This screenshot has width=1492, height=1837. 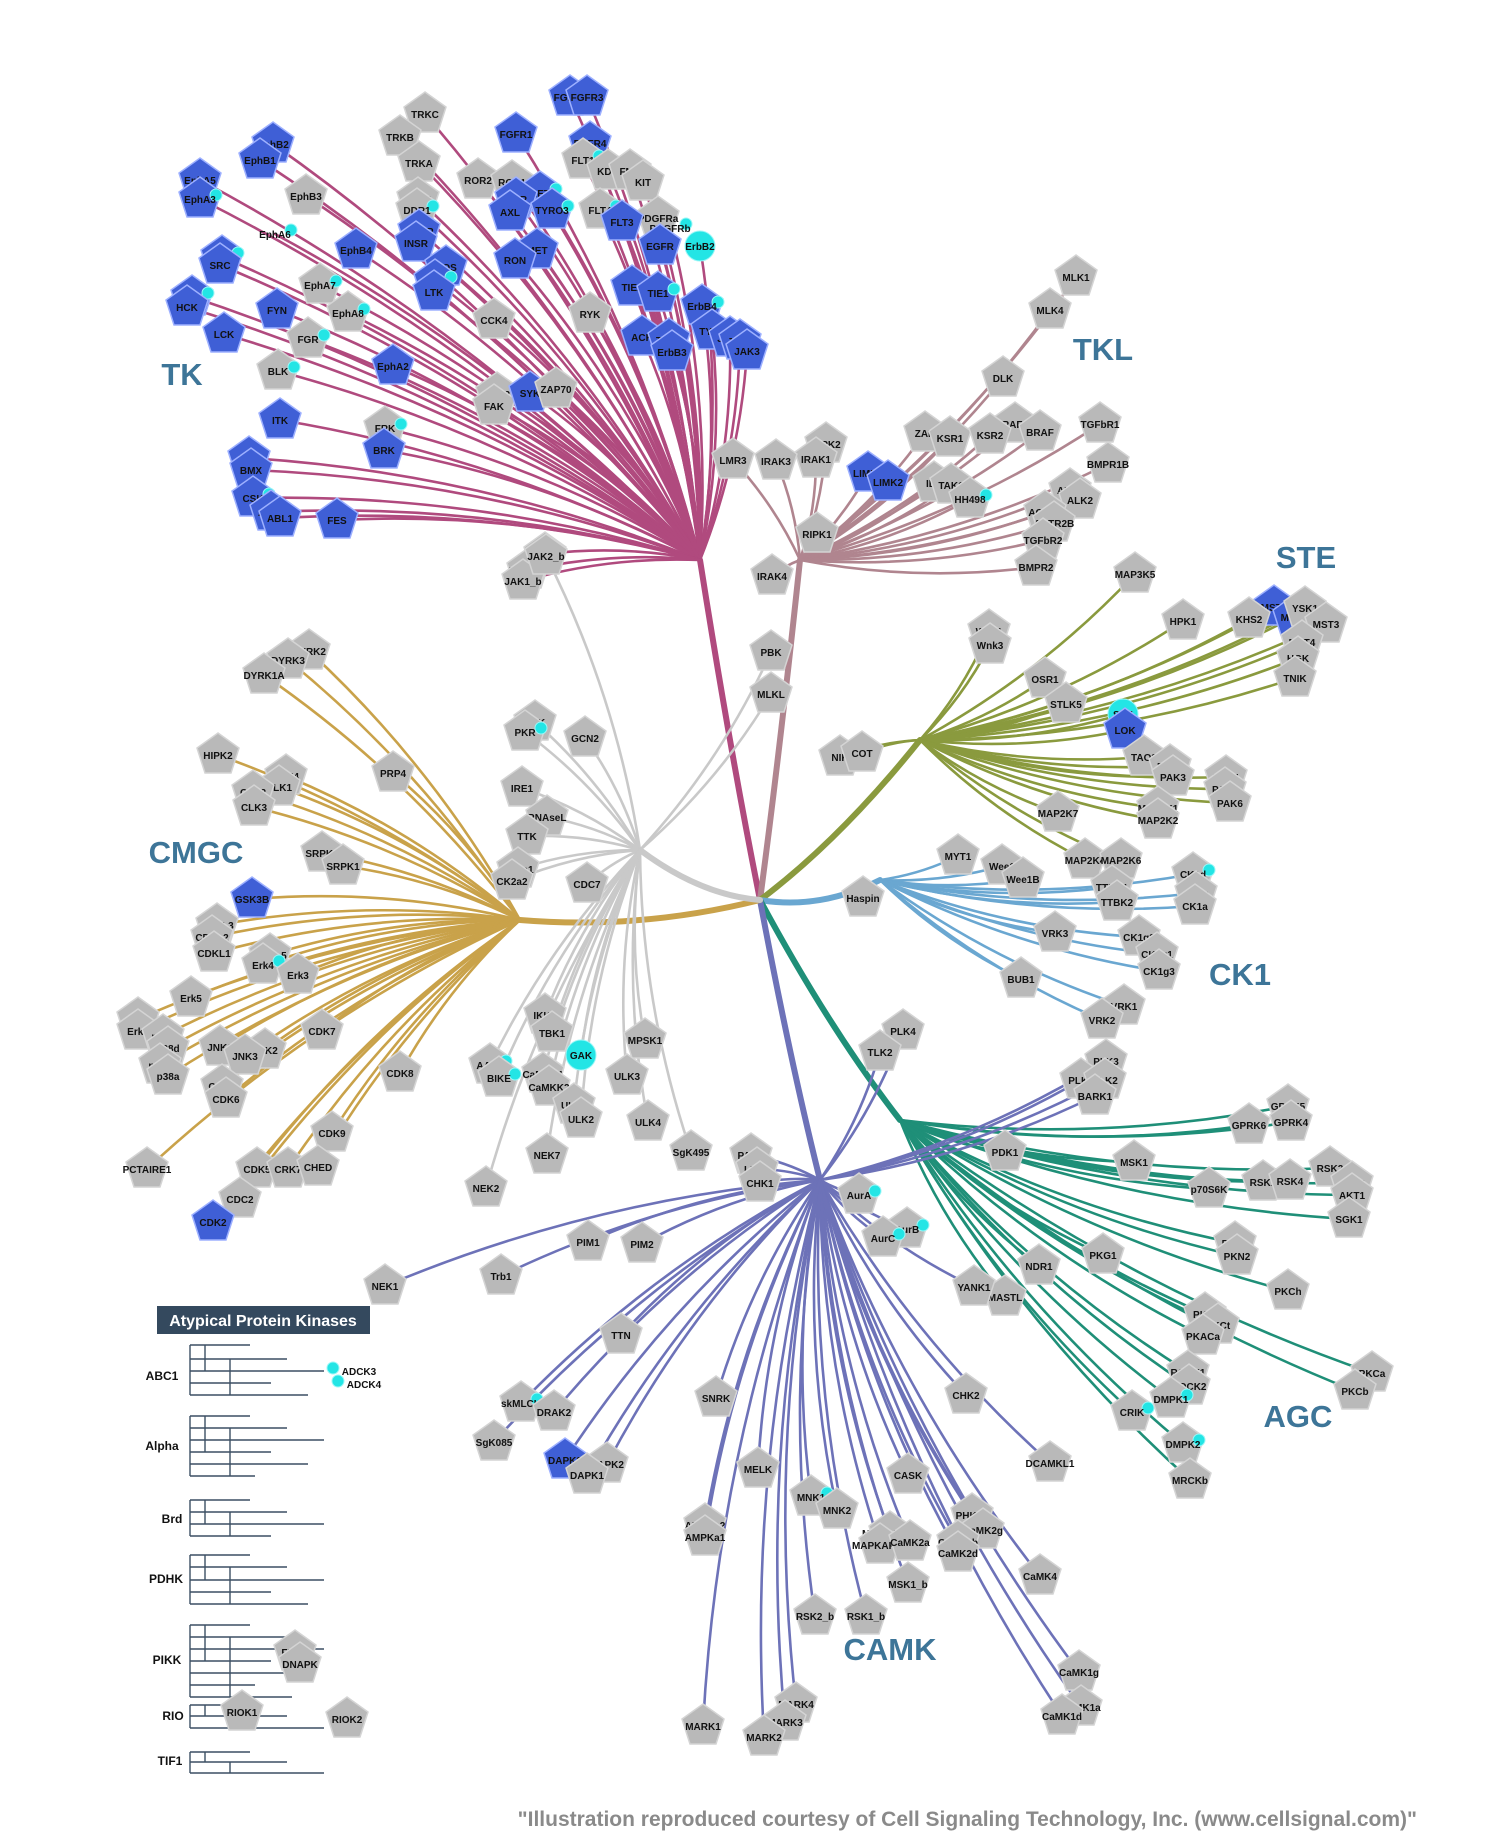 I want to click on kinase-pkn2: PKN2, so click(x=1237, y=1254).